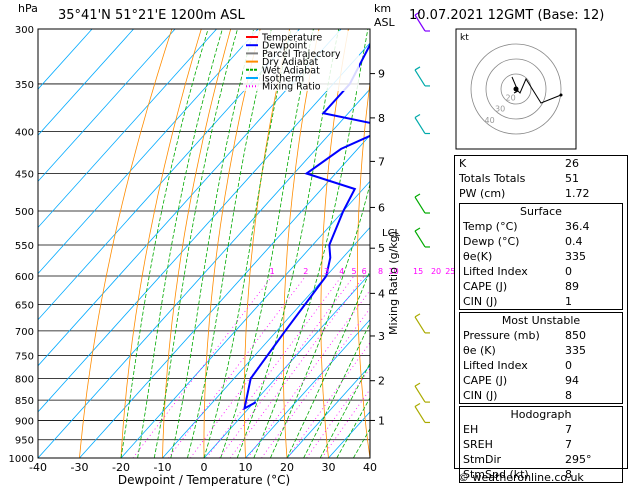 This screenshot has height=486, width=629. Describe the element at coordinates (418, 271) in the screenshot. I see `mixing-ratio-tick-label: 15` at that location.